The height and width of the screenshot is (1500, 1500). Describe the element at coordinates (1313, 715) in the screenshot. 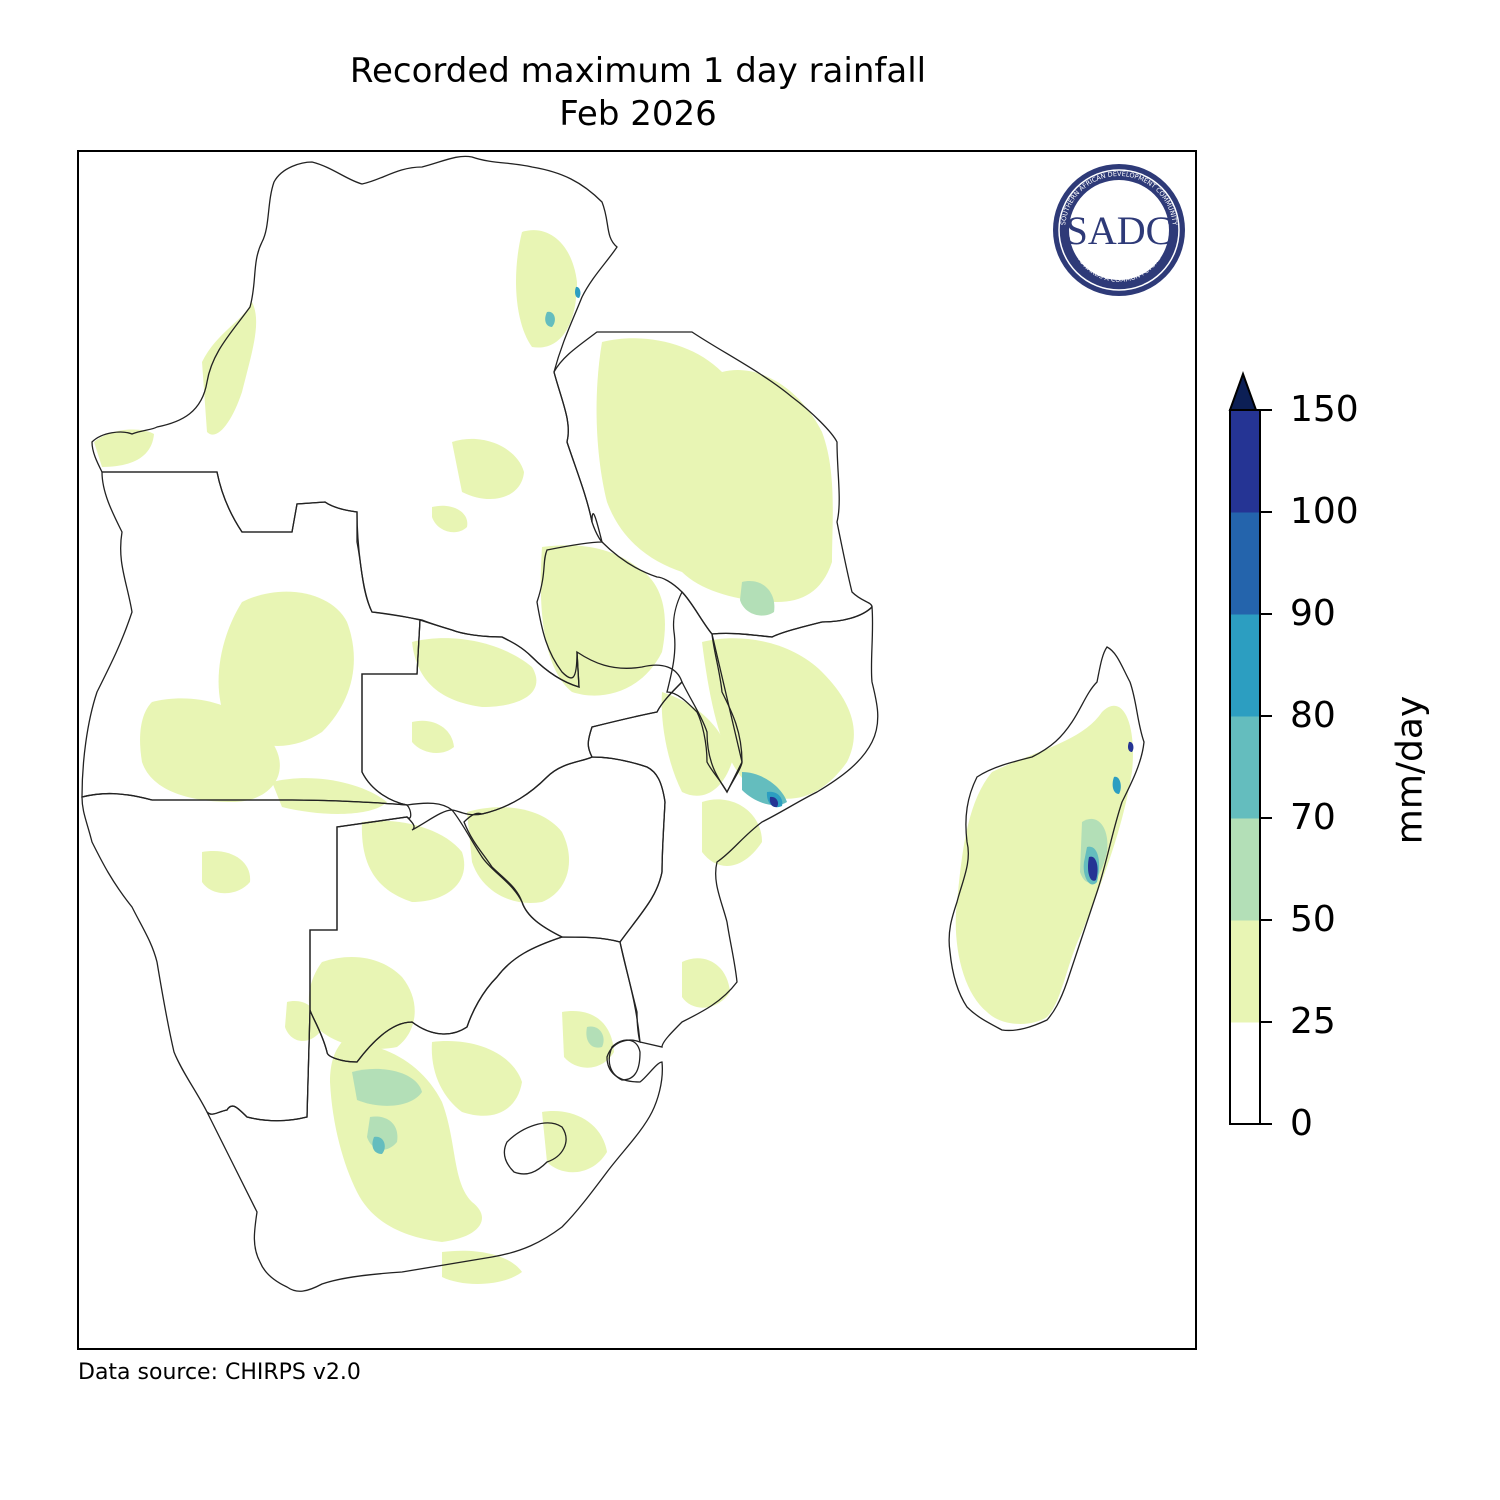

I see `colorbar-tick-label: 80` at that location.